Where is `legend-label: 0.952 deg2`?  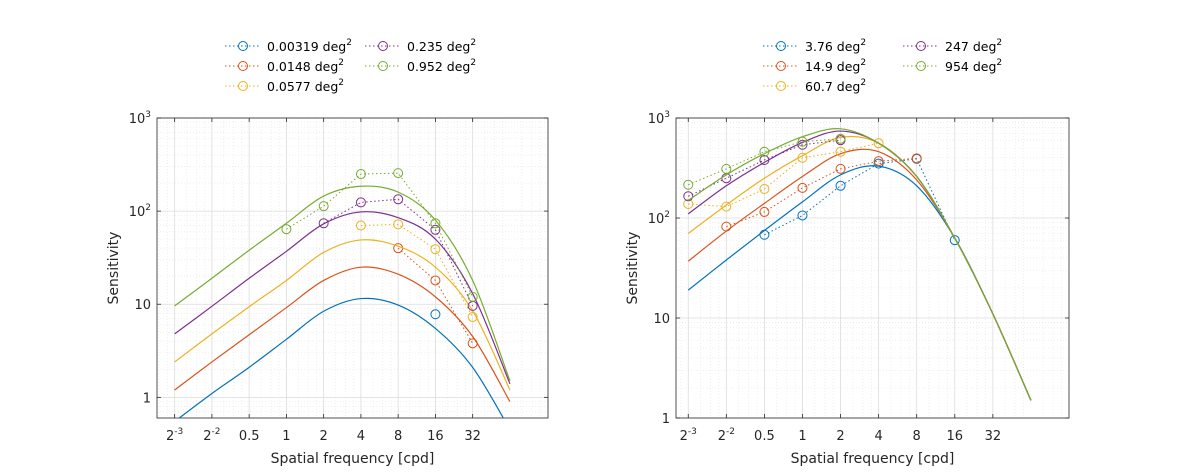 legend-label: 0.952 deg2 is located at coordinates (441, 66).